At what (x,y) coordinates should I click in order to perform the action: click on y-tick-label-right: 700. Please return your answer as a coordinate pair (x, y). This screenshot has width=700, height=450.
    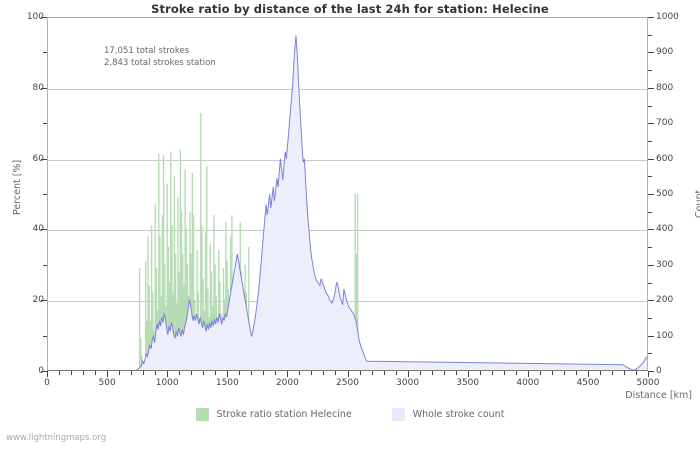
    Looking at the image, I should click on (665, 123).